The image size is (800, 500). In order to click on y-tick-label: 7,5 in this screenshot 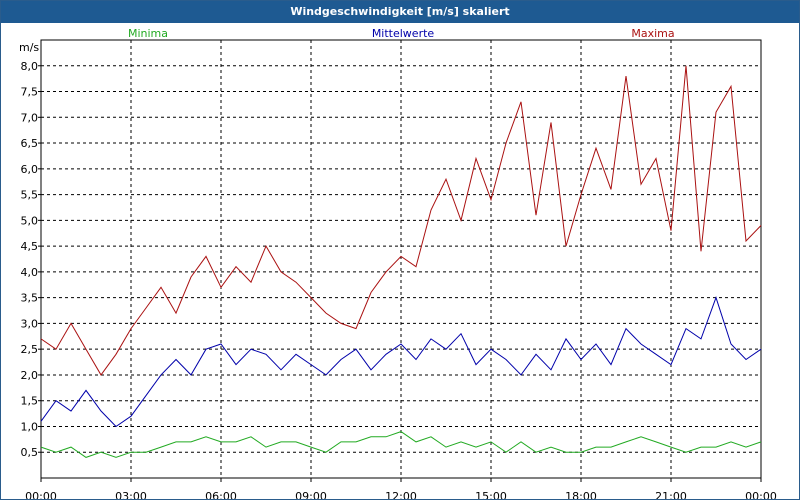, I will do `click(30, 92)`.